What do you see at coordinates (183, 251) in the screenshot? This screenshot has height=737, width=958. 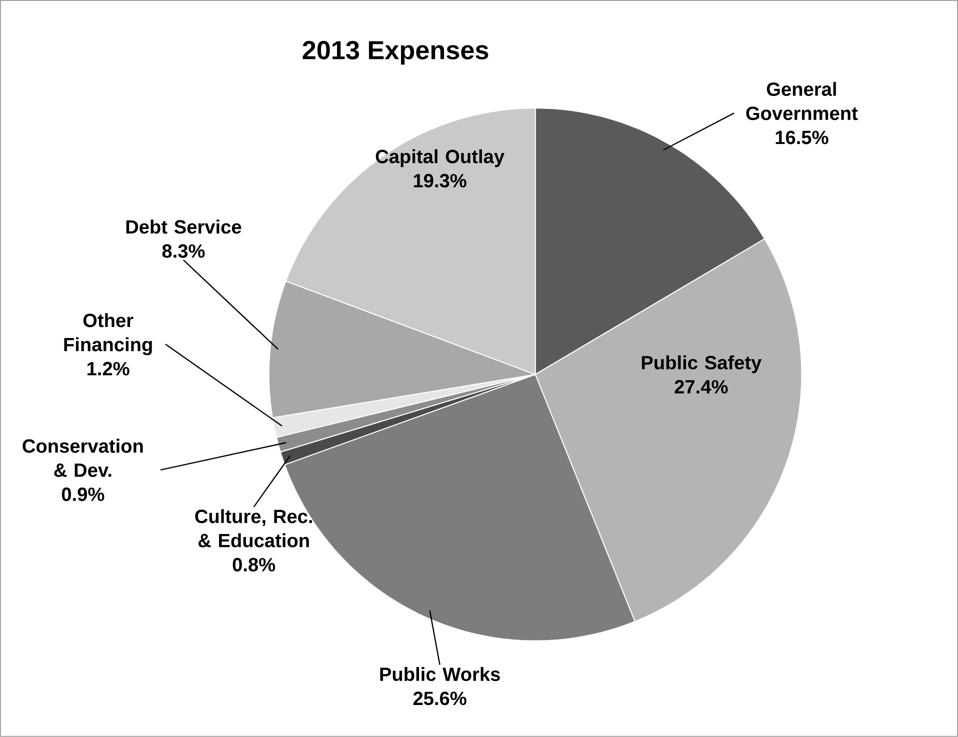 I see `data-label: 8.3%` at bounding box center [183, 251].